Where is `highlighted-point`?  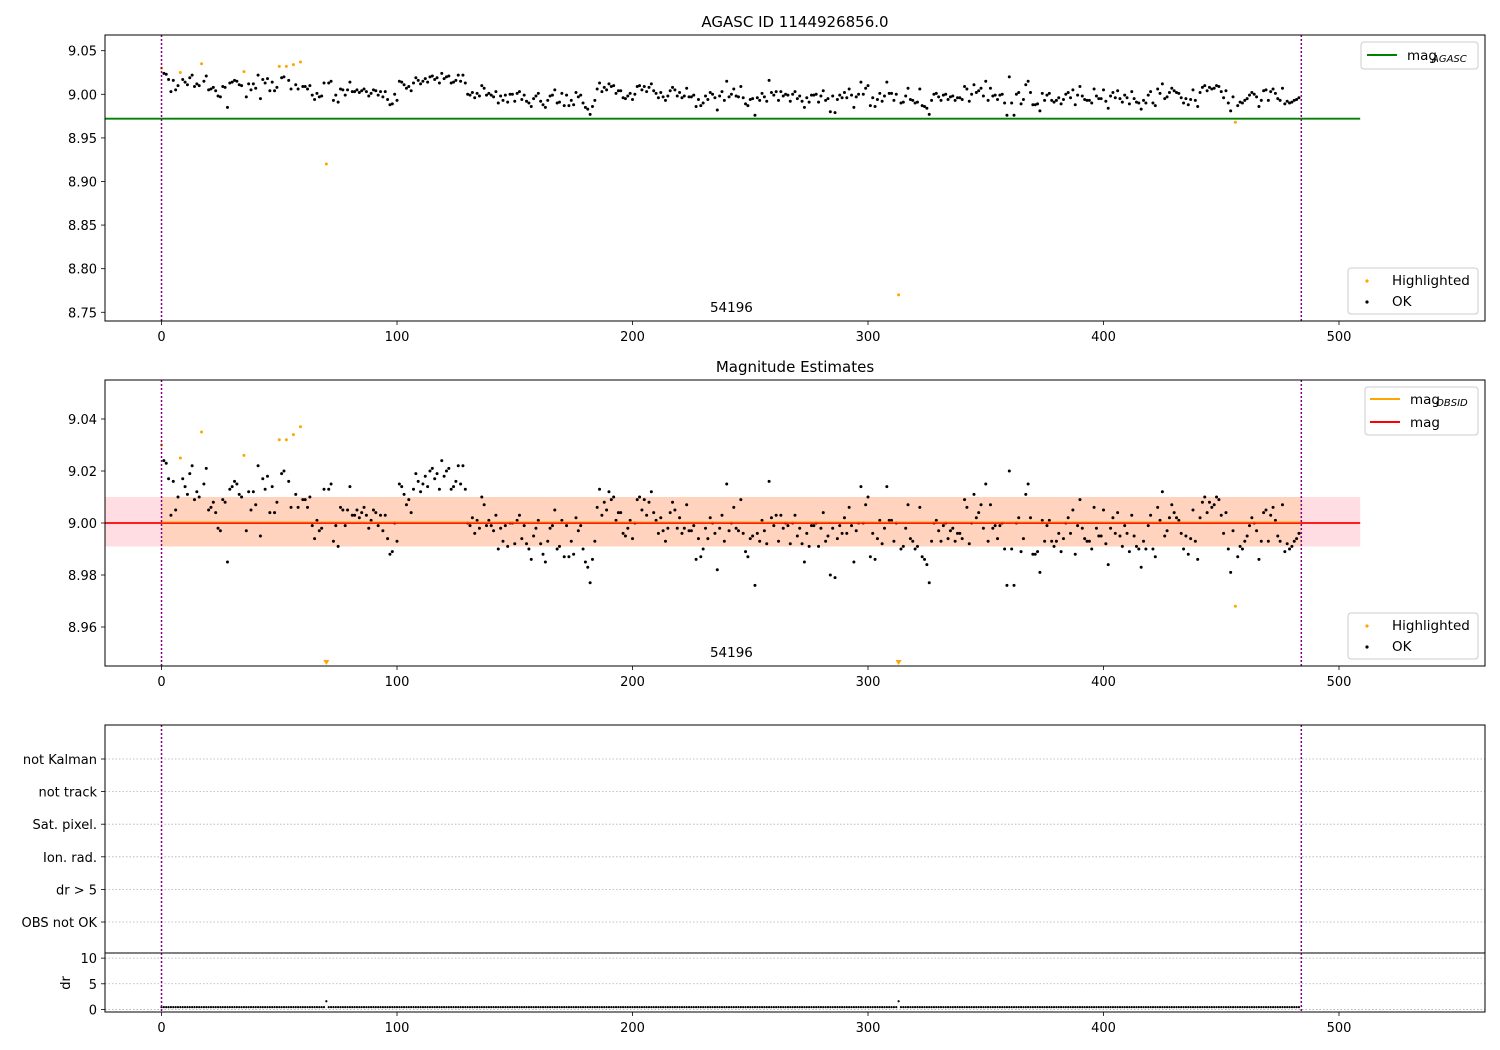
highlighted-point is located at coordinates (293, 435).